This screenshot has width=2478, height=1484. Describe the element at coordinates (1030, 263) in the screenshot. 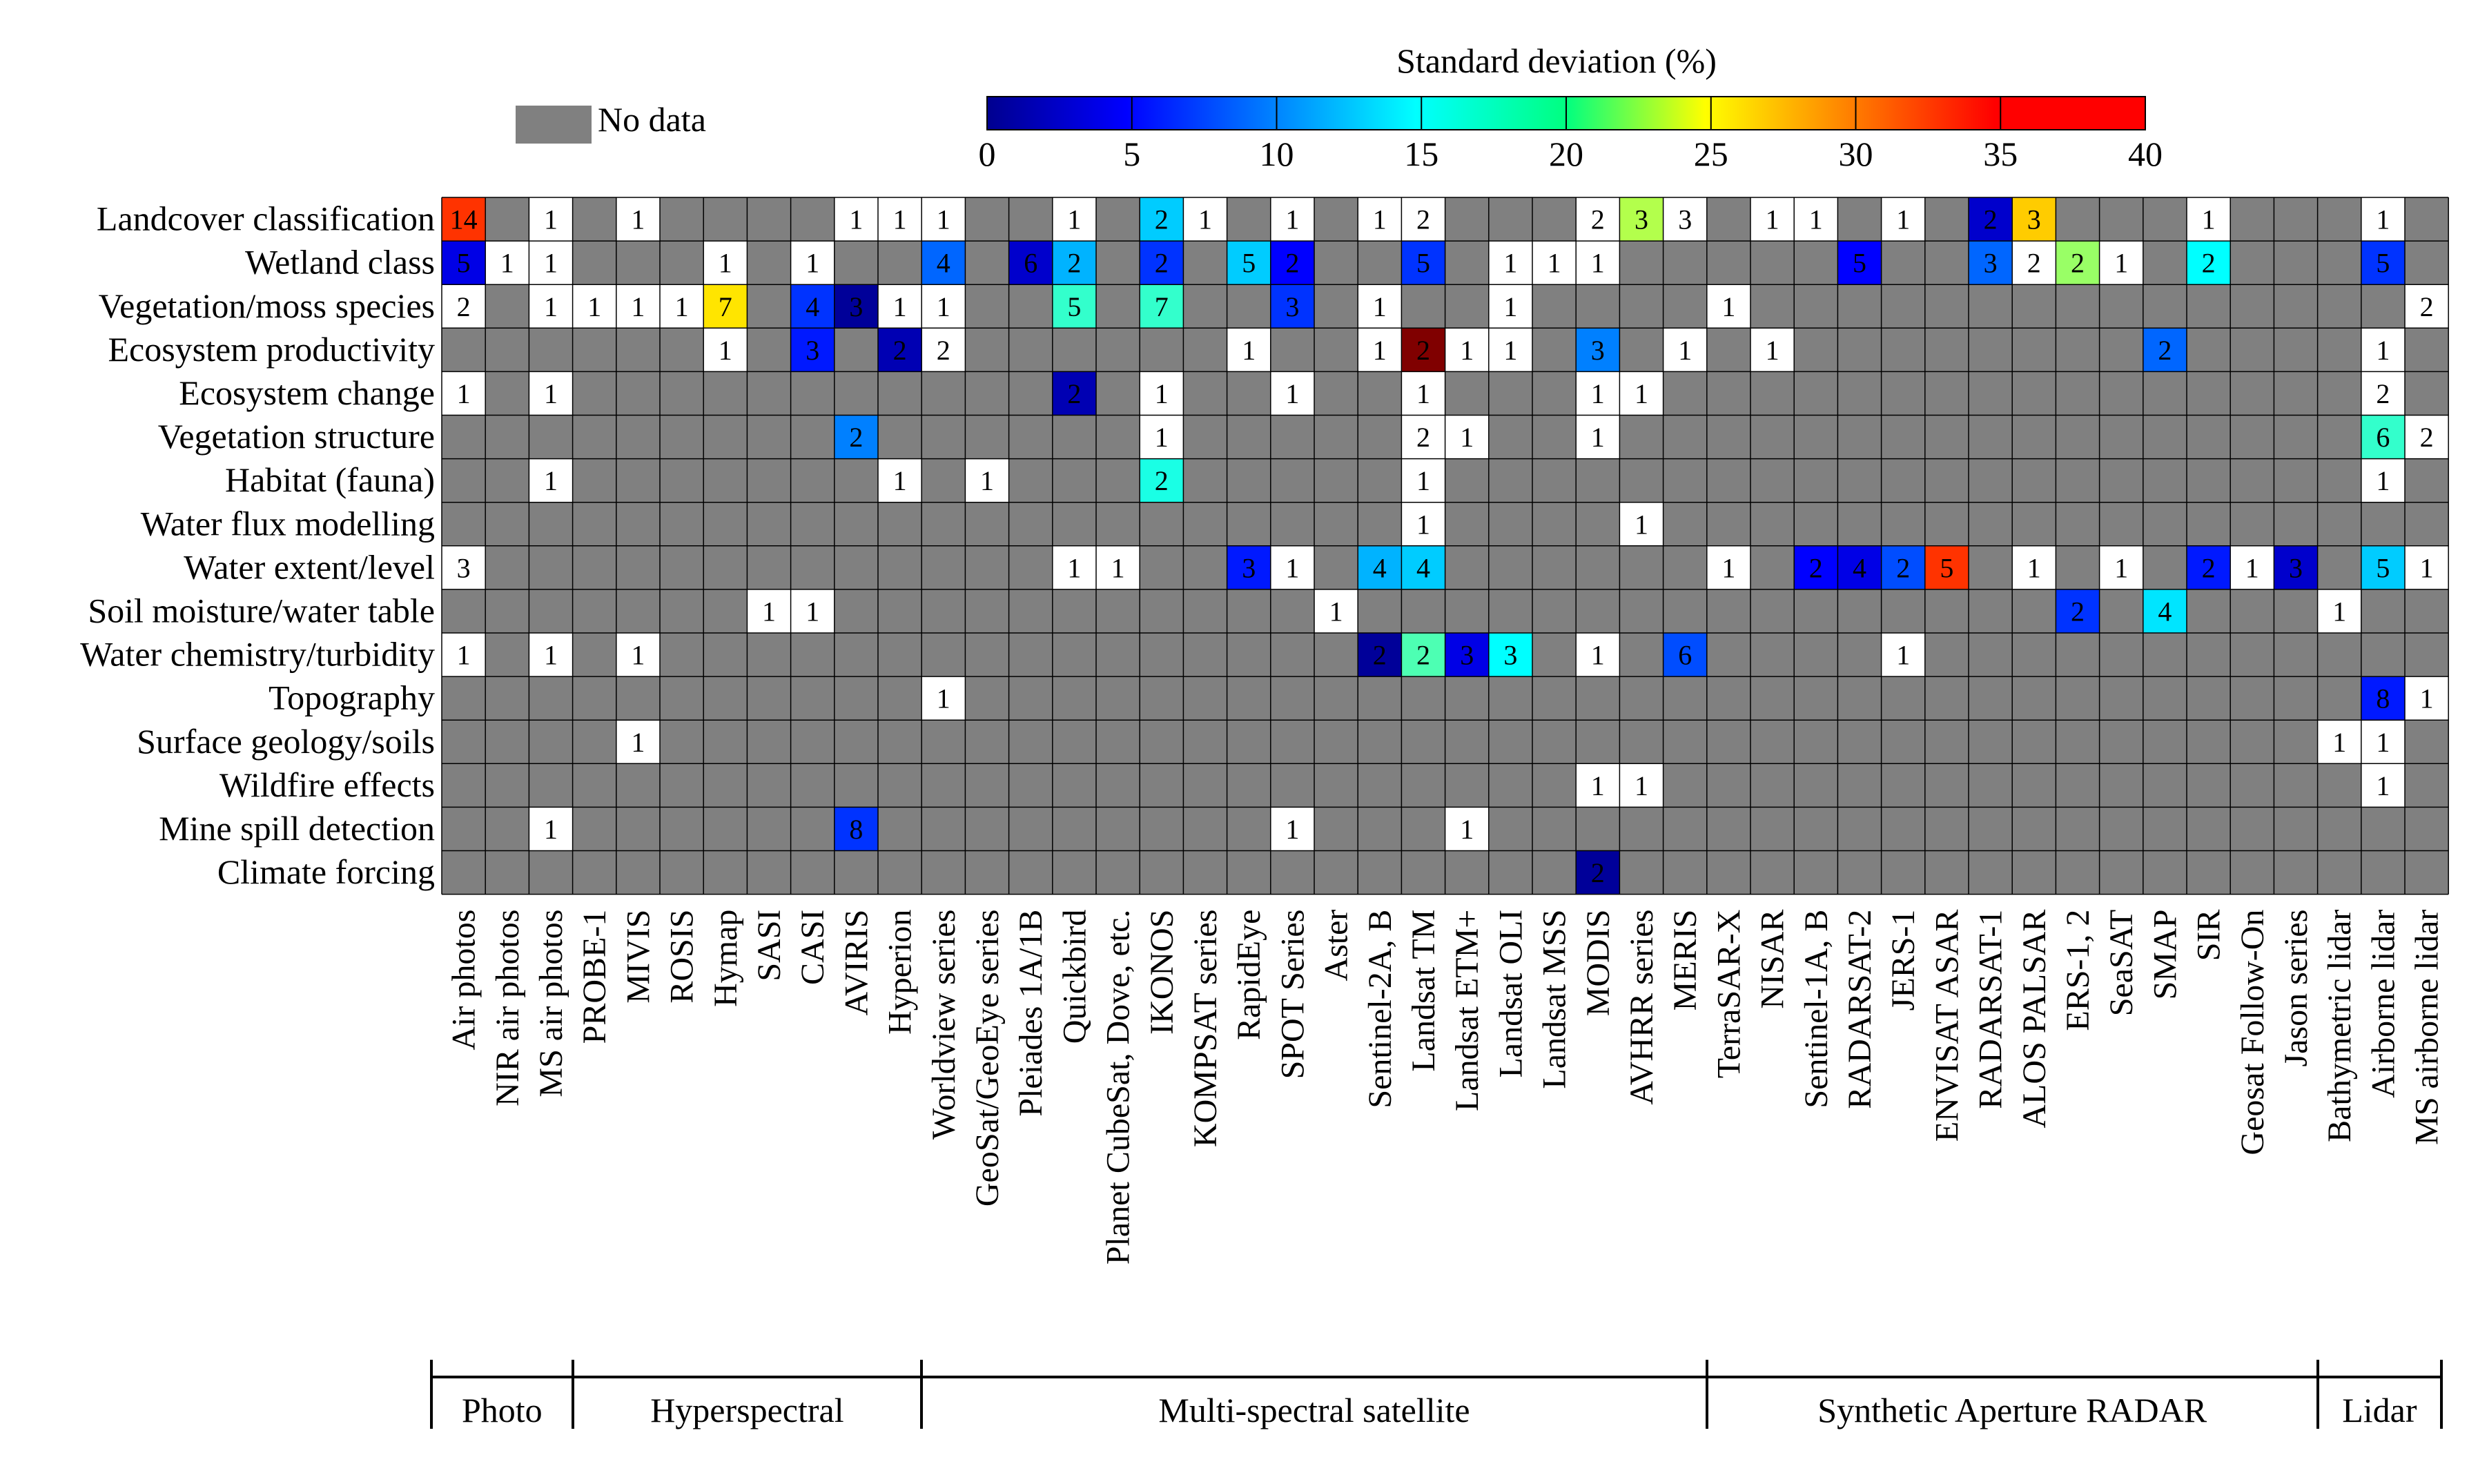

I see `cell-count-label: 6` at that location.